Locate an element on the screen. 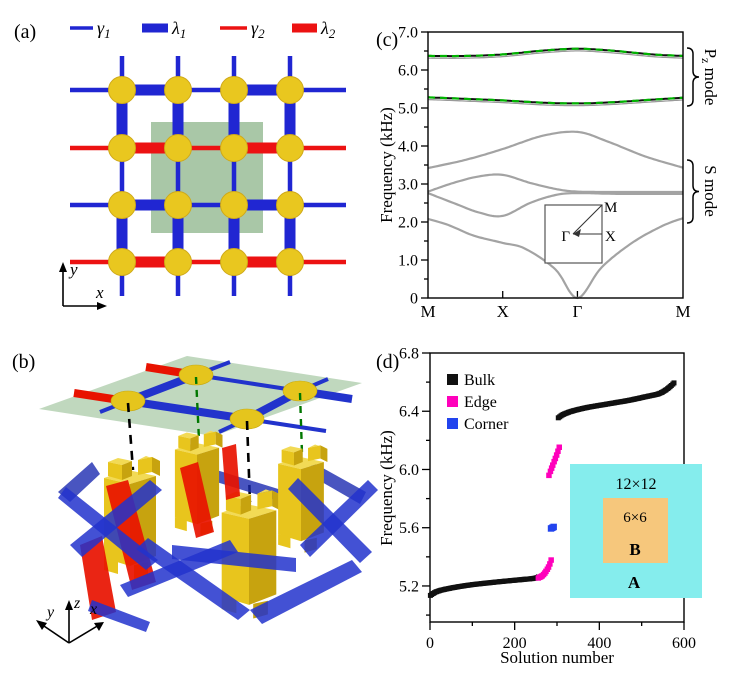 Image resolution: width=746 pixels, height=697 pixels. panel-c-ylabel: Frequency (kHz) is located at coordinates (386, 165).